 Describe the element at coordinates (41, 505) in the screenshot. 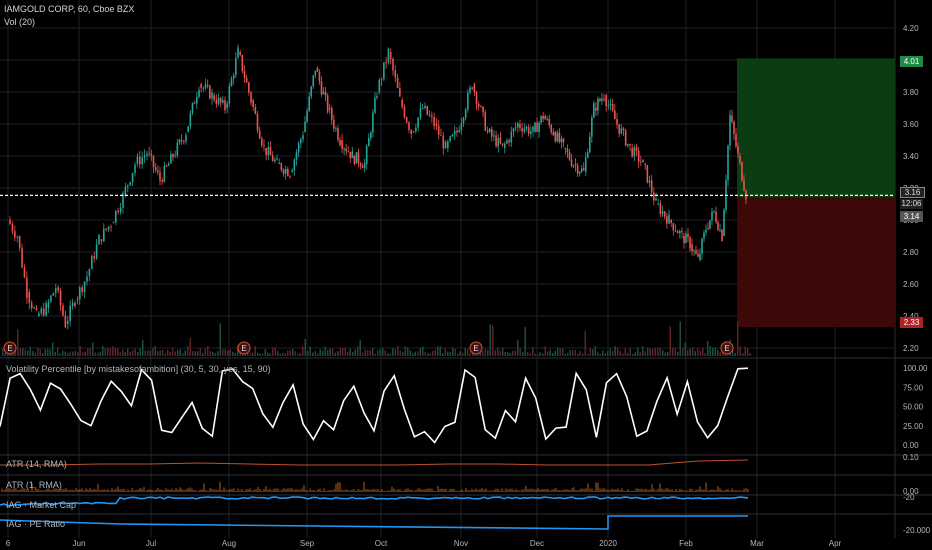

I see `market-cap-pane-label: IAG · Market Cap` at that location.